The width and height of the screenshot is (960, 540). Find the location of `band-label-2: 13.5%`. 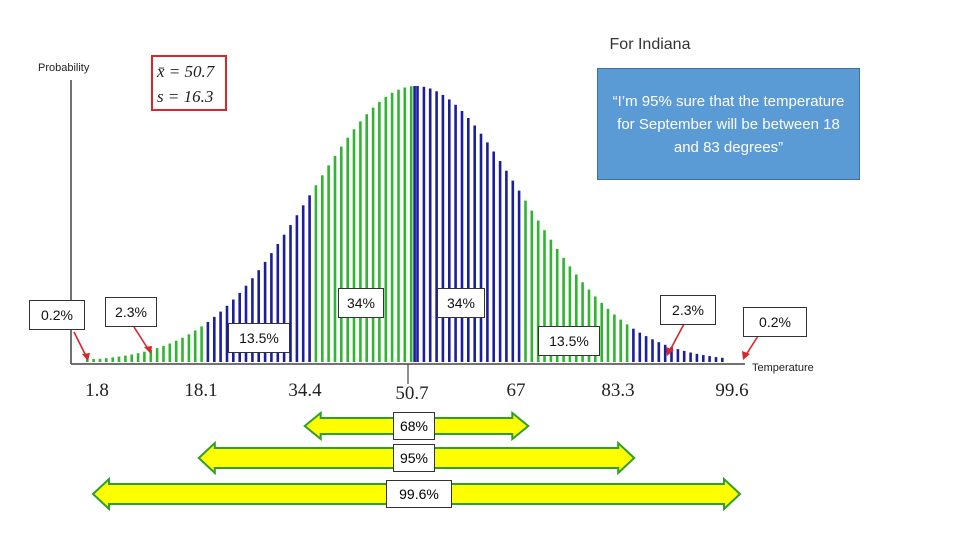

band-label-2: 13.5% is located at coordinates (259, 338).